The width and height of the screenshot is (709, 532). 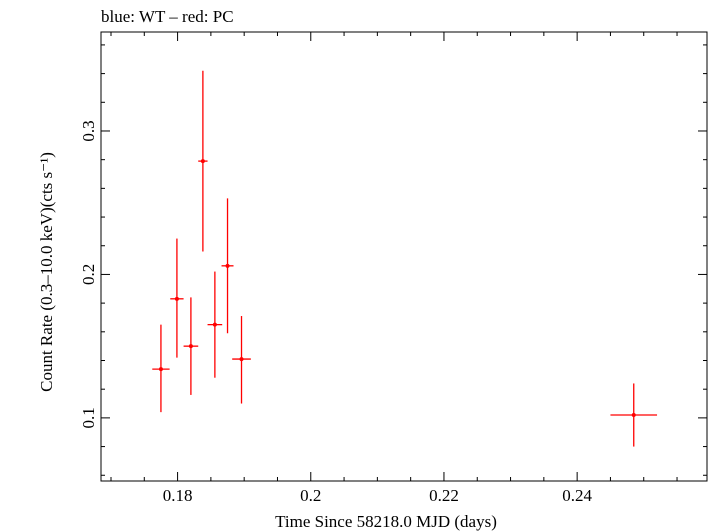 I want to click on x-axis-label: Time Since 58218.0 MJD (days), so click(x=386, y=521).